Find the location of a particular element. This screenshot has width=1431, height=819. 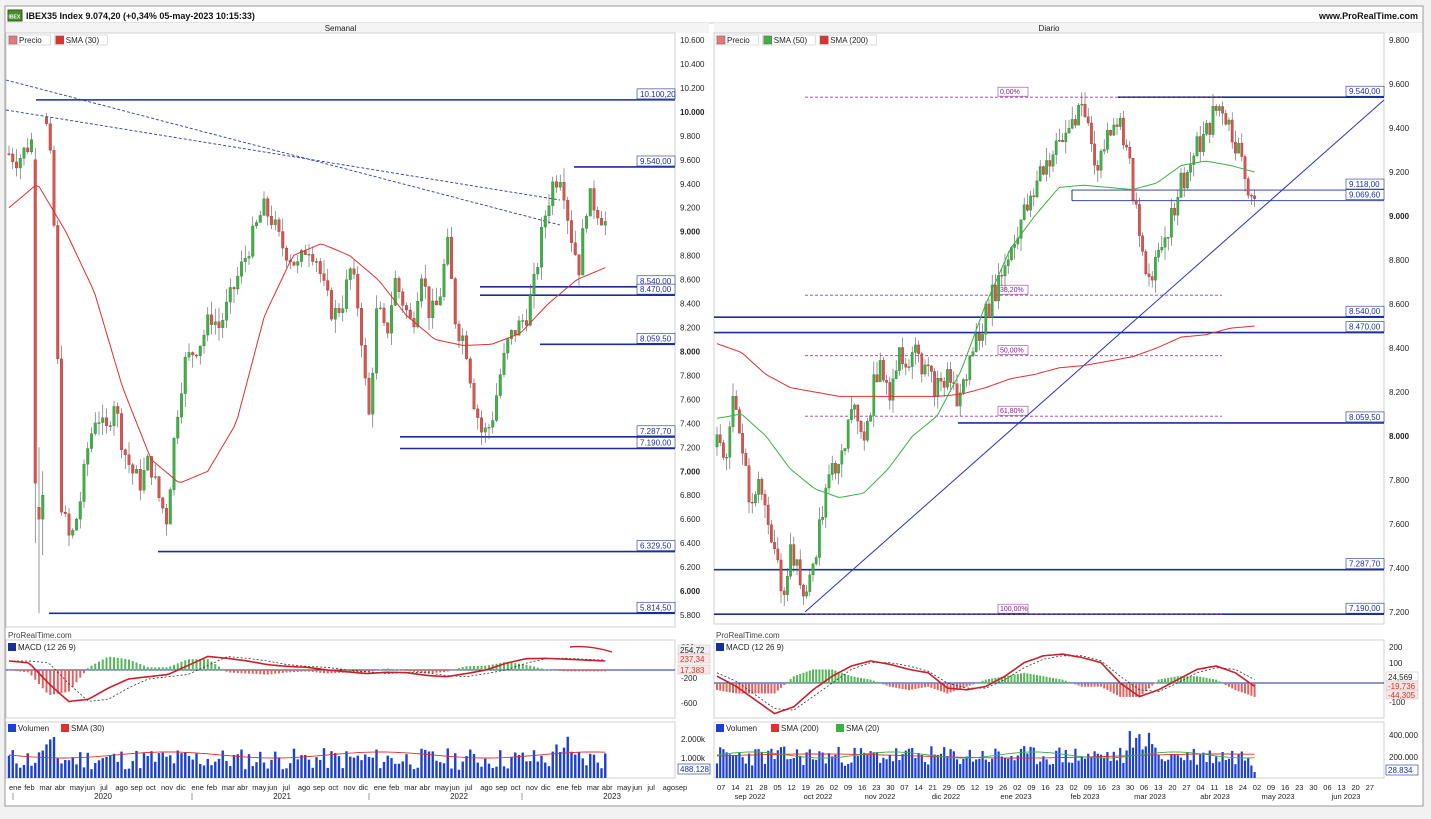

panel-title: Diario is located at coordinates (1049, 28).